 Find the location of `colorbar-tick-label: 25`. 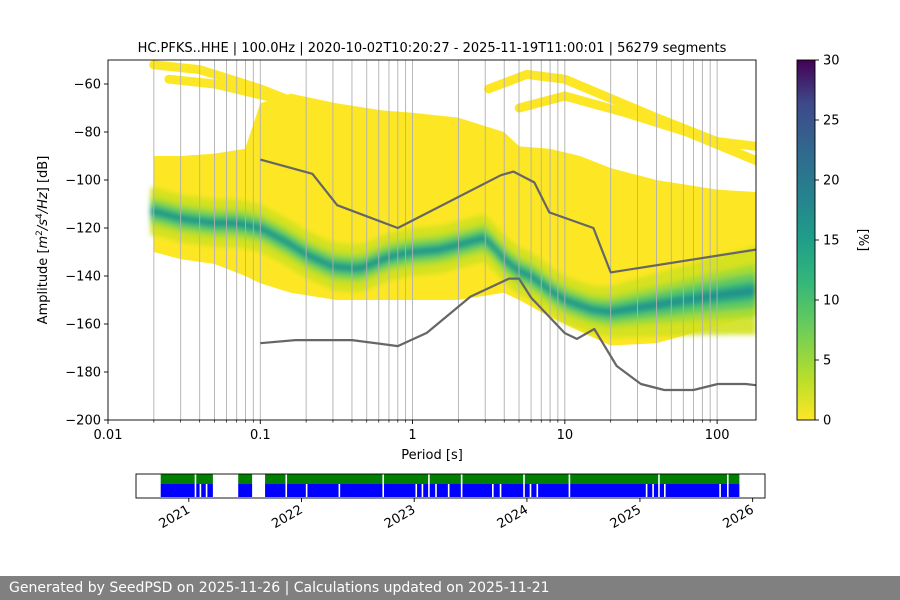

colorbar-tick-label: 25 is located at coordinates (831, 121).